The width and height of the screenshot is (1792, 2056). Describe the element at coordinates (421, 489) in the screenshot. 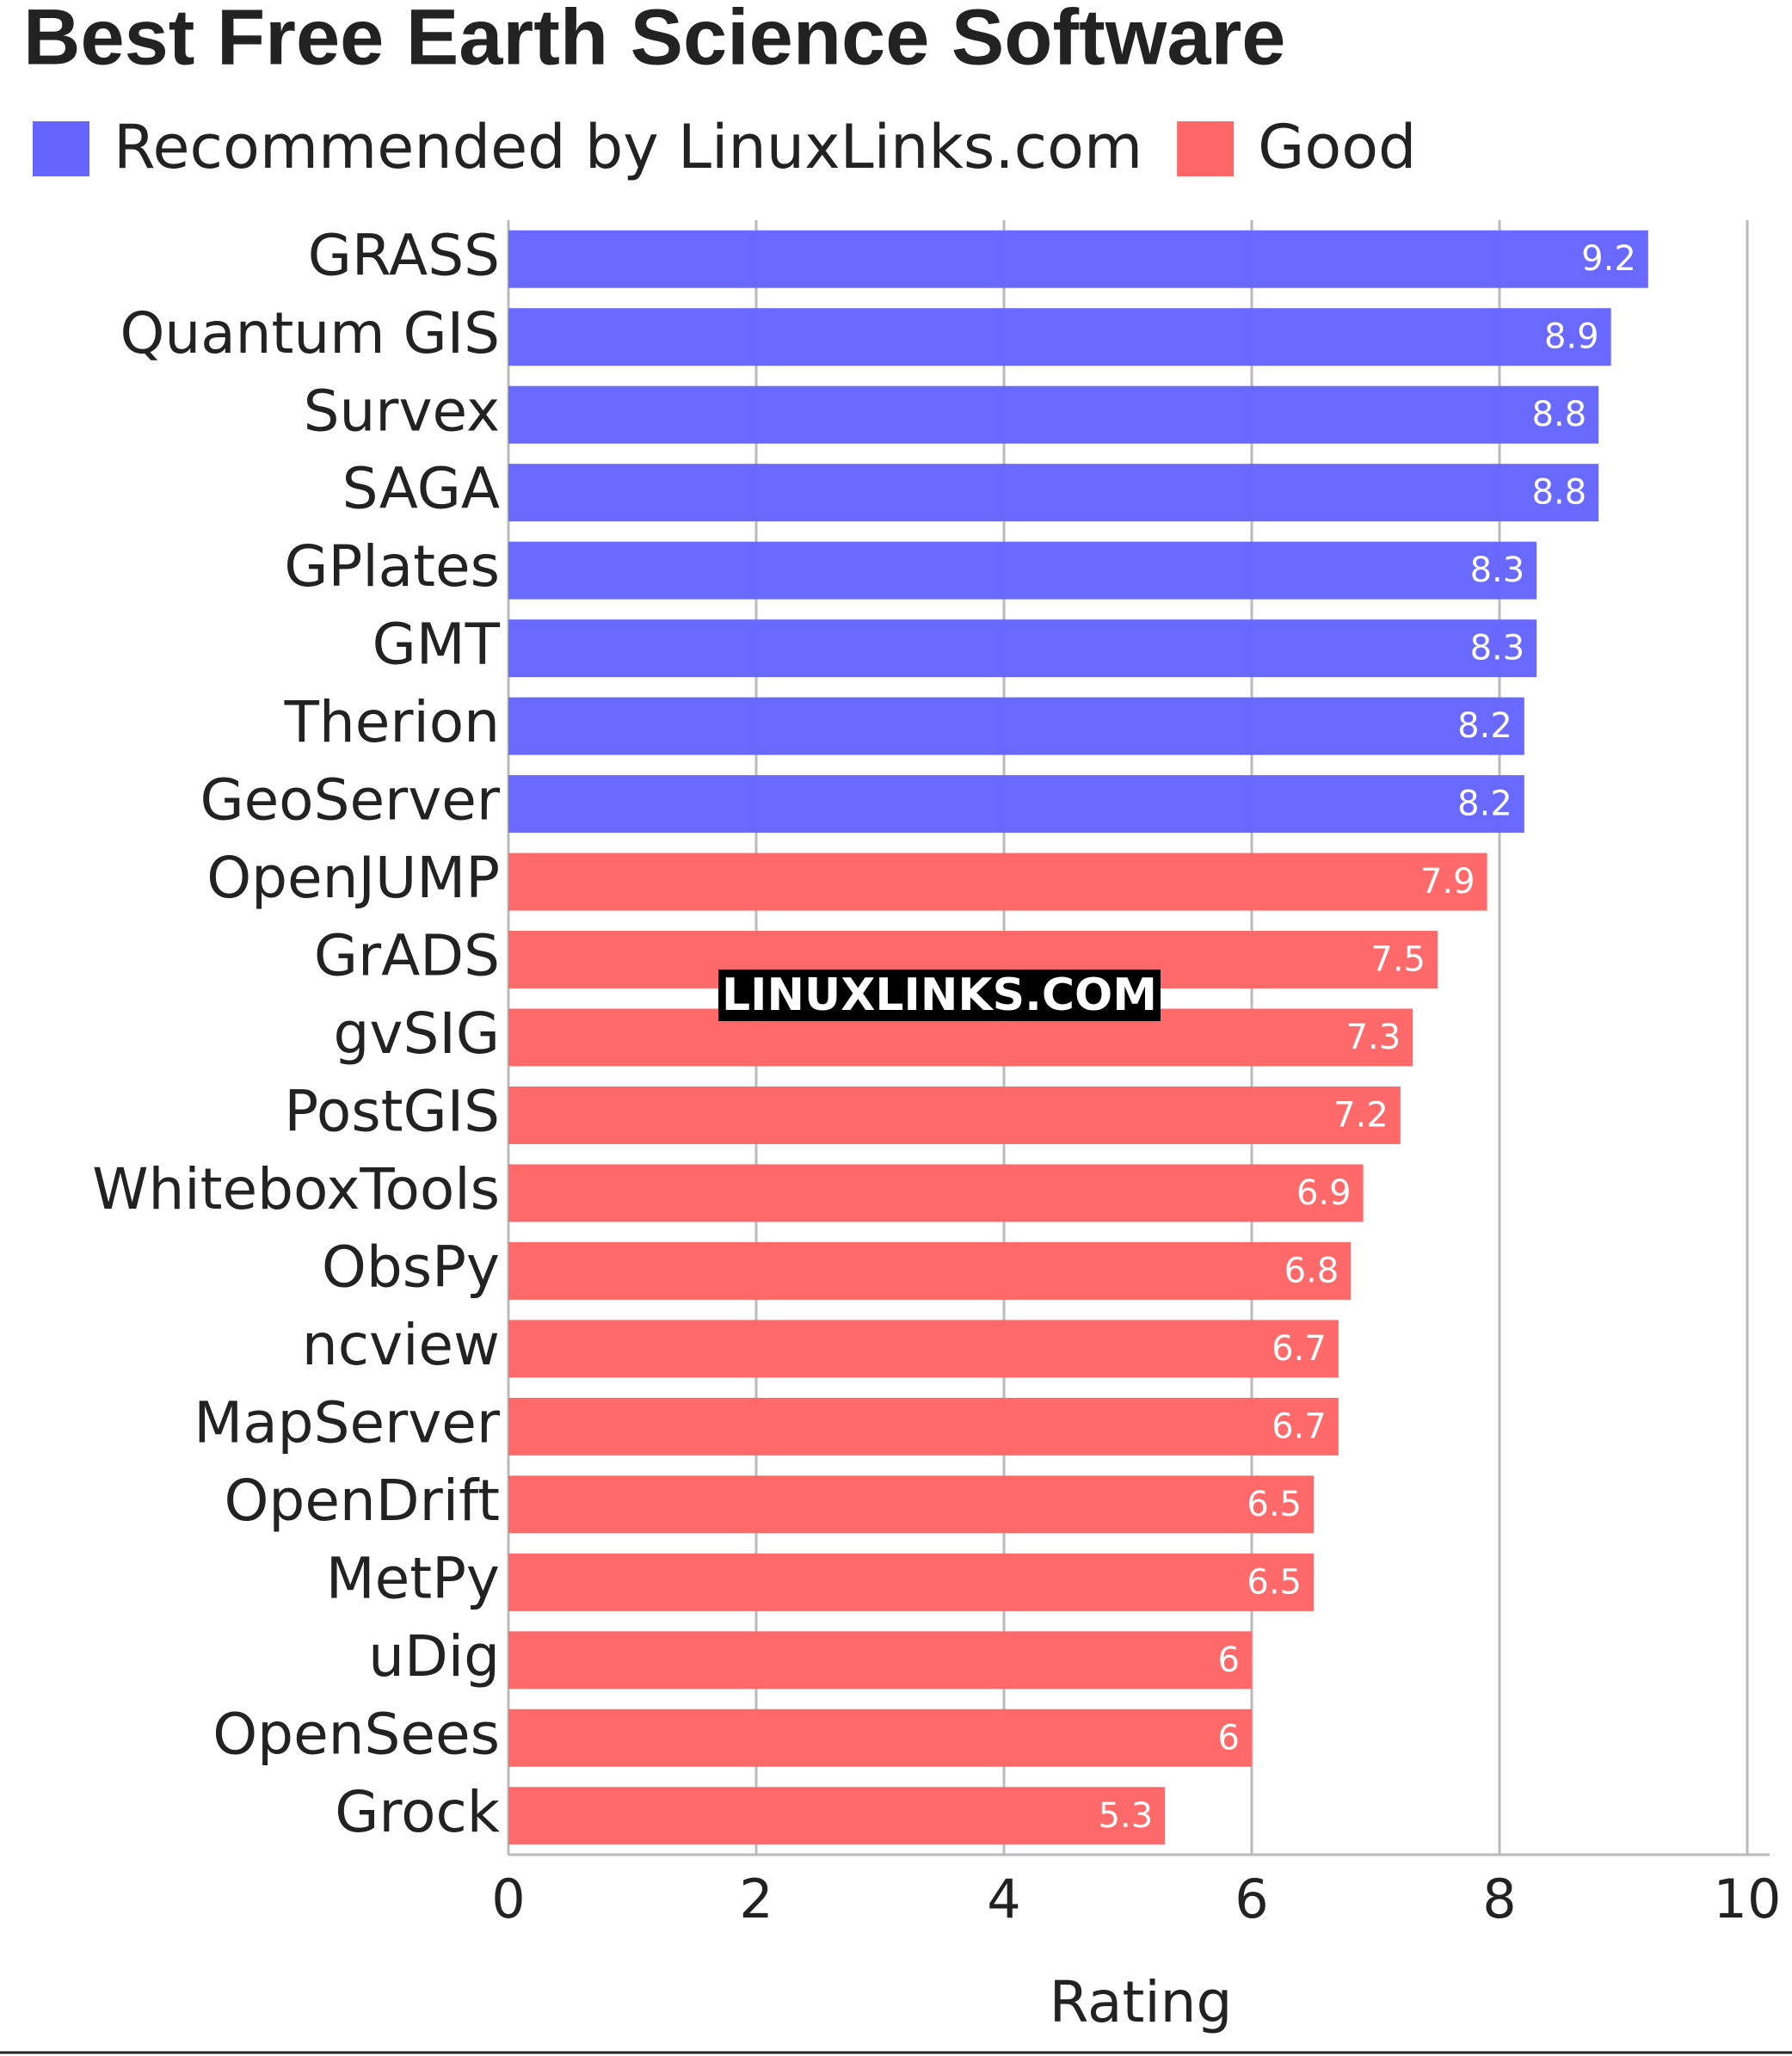

I see `y-tick-label: SAGA` at that location.